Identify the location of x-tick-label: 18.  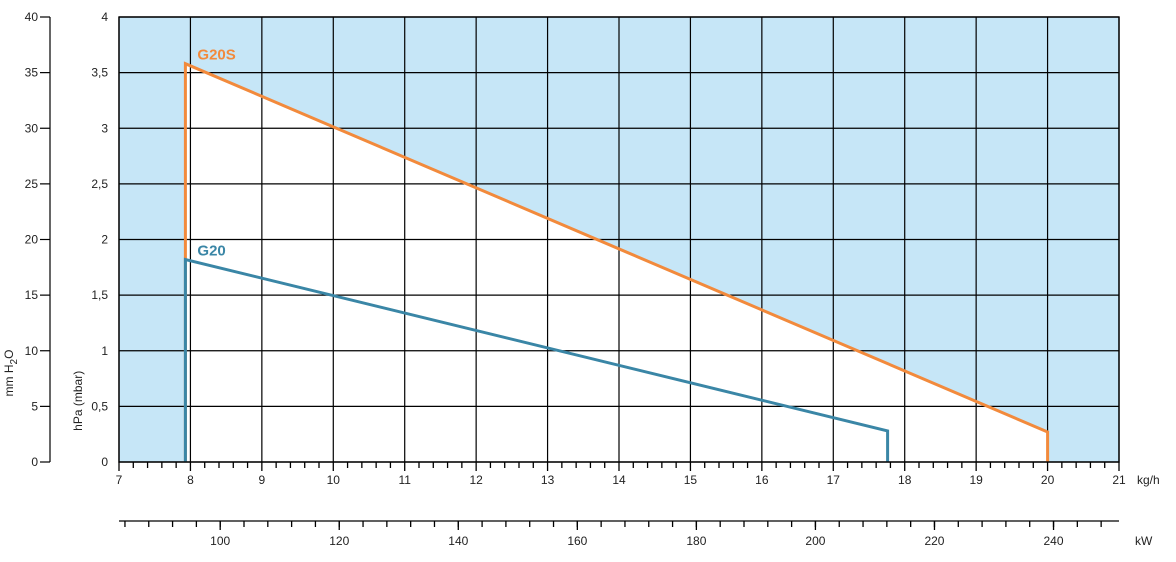
(905, 480).